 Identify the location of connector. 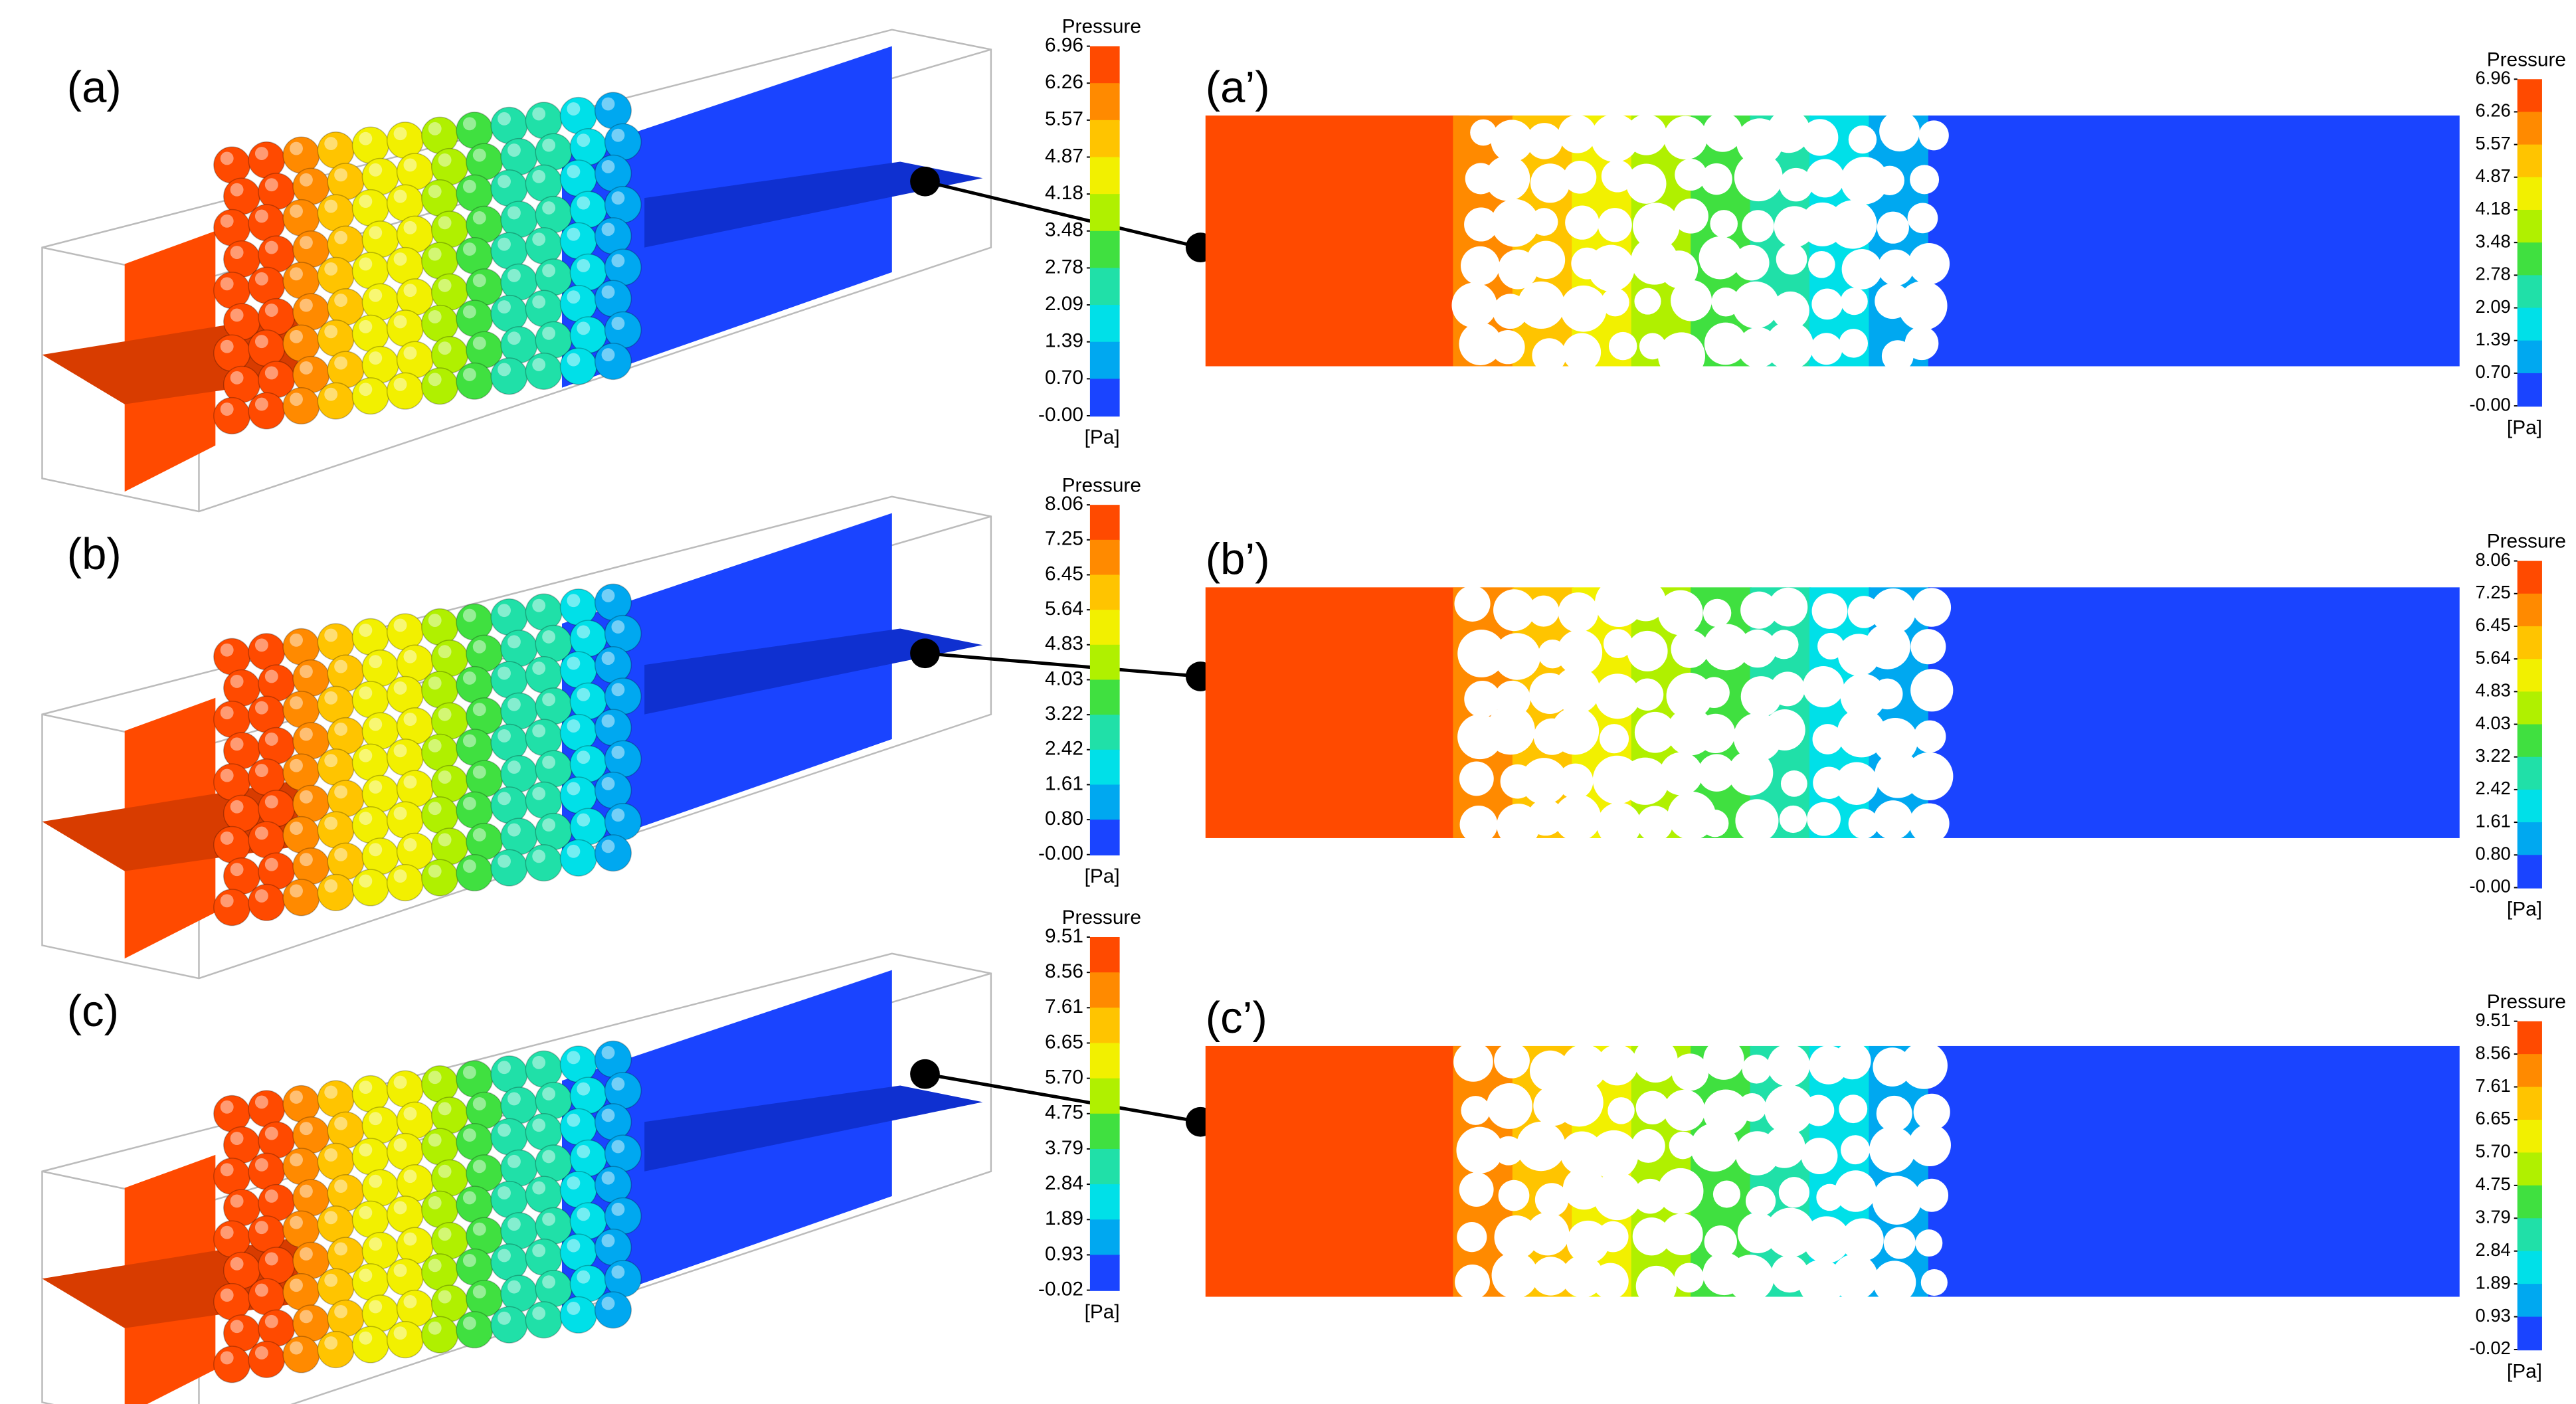
(1063, 665).